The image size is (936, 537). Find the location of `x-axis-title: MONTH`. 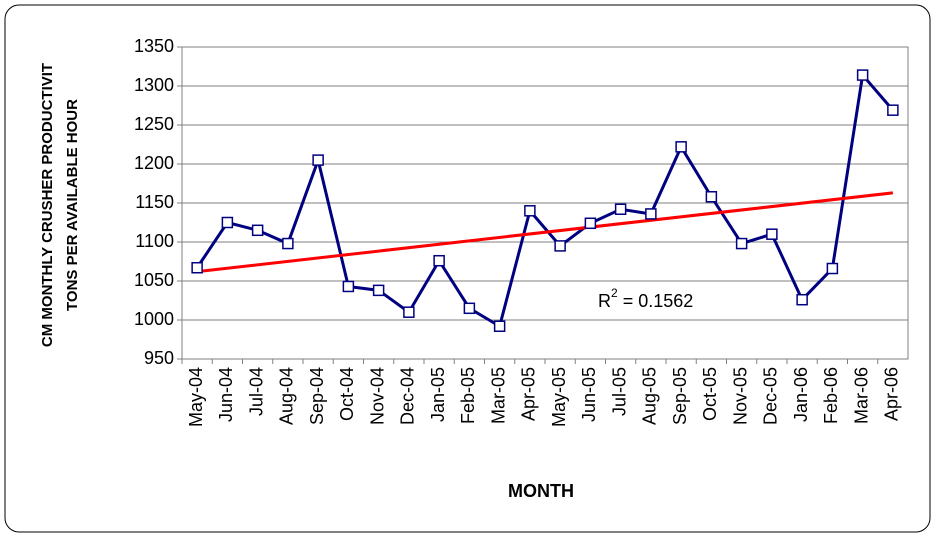

x-axis-title: MONTH is located at coordinates (541, 491).